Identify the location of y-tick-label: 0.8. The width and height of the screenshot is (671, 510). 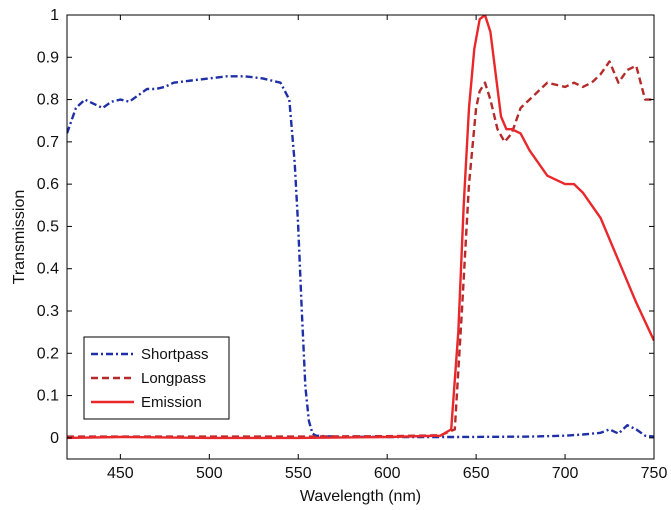
(48, 100).